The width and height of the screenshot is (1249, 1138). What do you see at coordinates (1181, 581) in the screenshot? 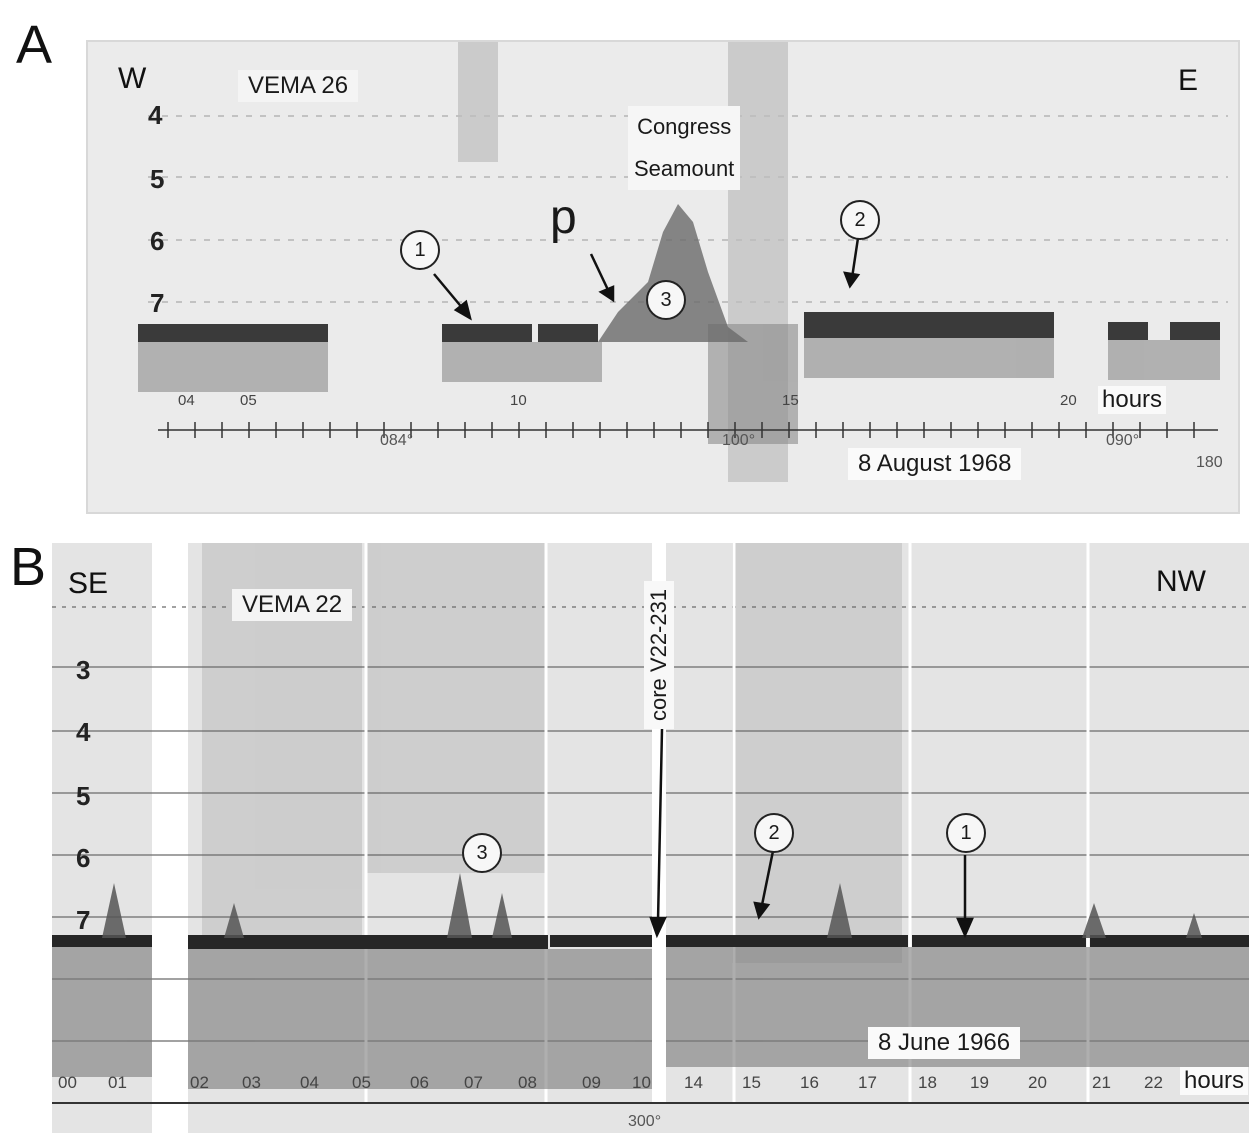
I see `direction-northwest: NW` at bounding box center [1181, 581].